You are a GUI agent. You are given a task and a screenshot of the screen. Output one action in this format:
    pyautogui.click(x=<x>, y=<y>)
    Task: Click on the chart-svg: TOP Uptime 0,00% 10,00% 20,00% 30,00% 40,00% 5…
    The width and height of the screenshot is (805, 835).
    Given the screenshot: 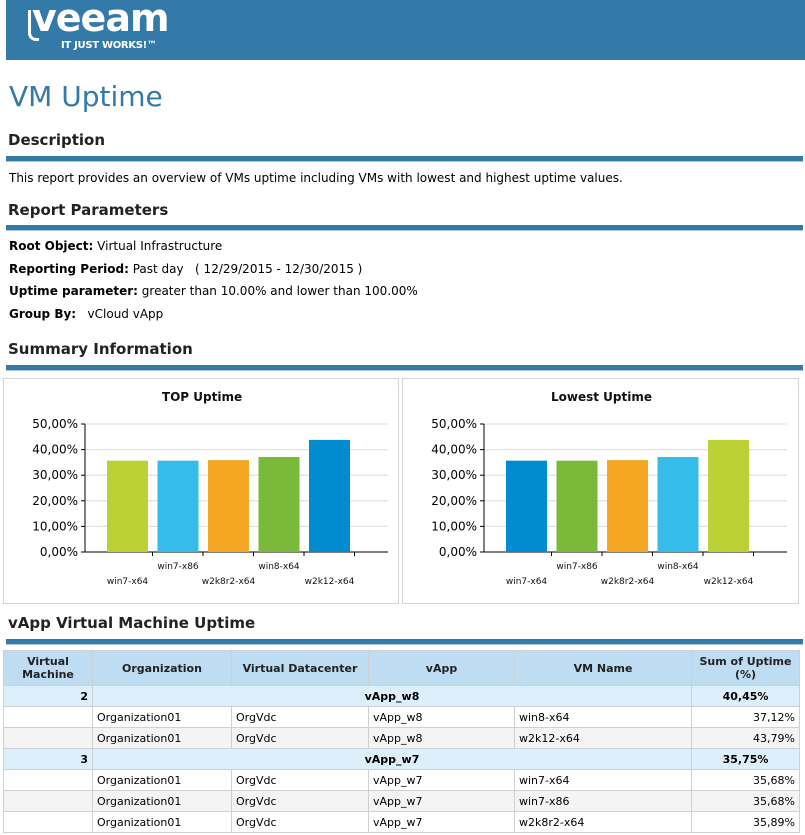 What is the action you would take?
    pyautogui.click(x=210, y=488)
    